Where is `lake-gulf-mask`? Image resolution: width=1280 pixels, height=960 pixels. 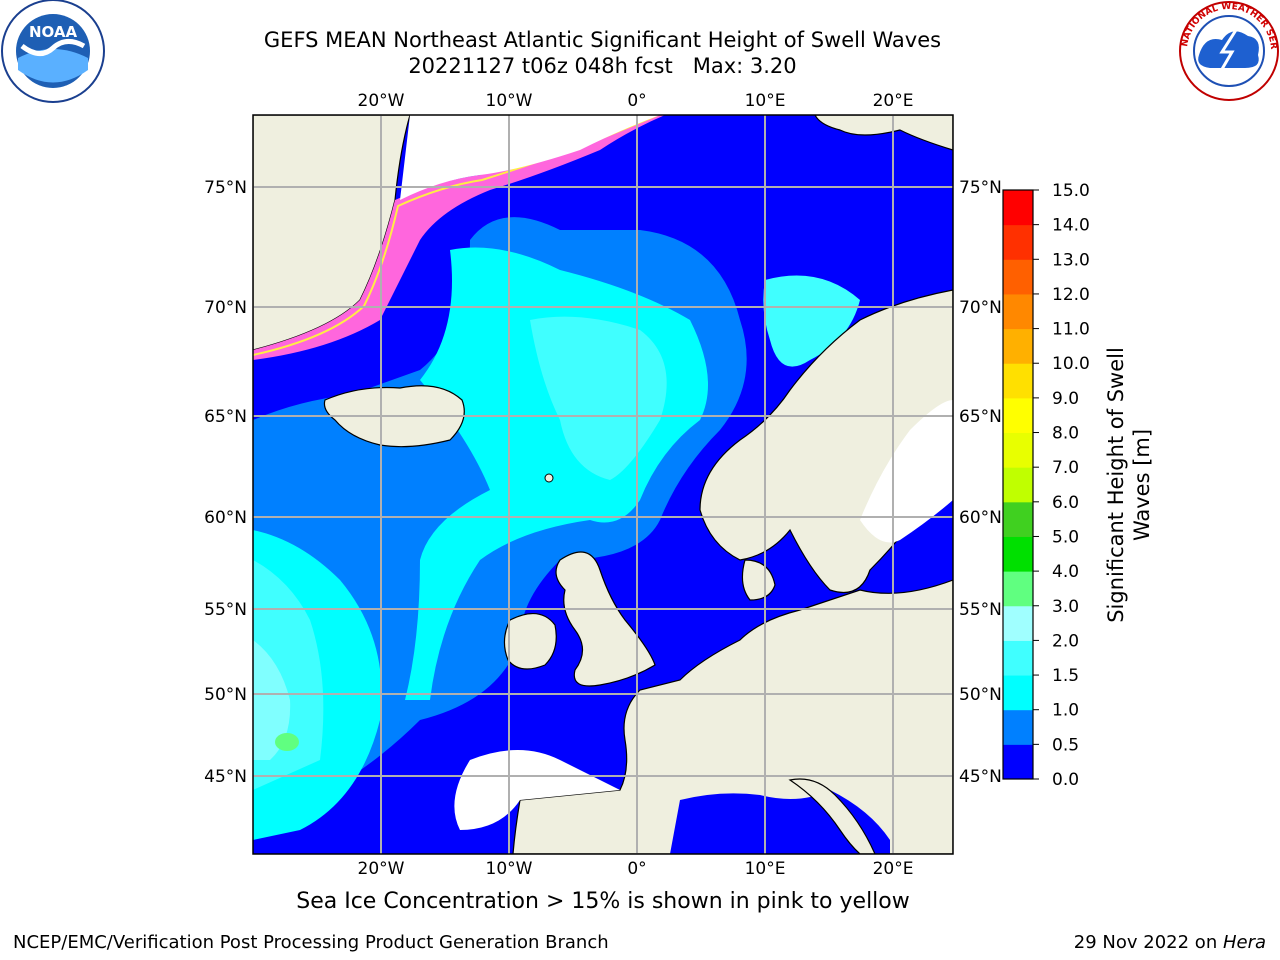
lake-gulf-mask is located at coordinates (906, 471).